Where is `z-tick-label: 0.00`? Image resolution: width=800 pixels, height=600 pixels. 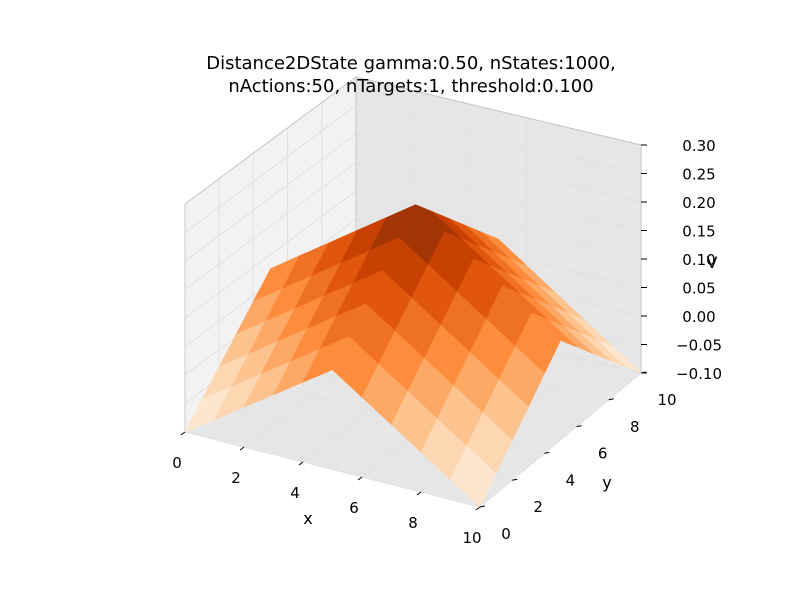 z-tick-label: 0.00 is located at coordinates (698, 317).